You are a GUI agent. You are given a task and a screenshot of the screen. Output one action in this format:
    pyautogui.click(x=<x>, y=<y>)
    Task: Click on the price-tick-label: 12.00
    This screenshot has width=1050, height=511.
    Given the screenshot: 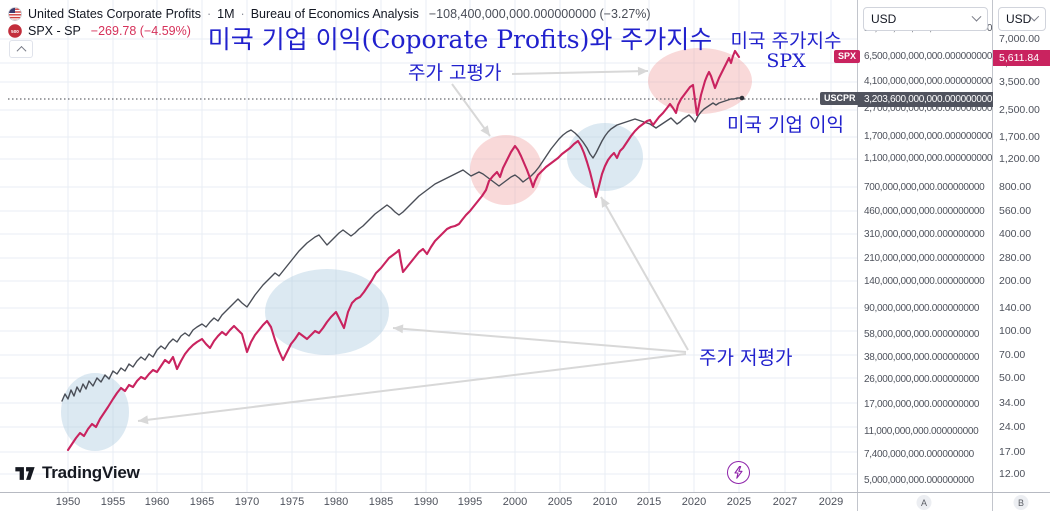 What is the action you would take?
    pyautogui.click(x=1012, y=474)
    